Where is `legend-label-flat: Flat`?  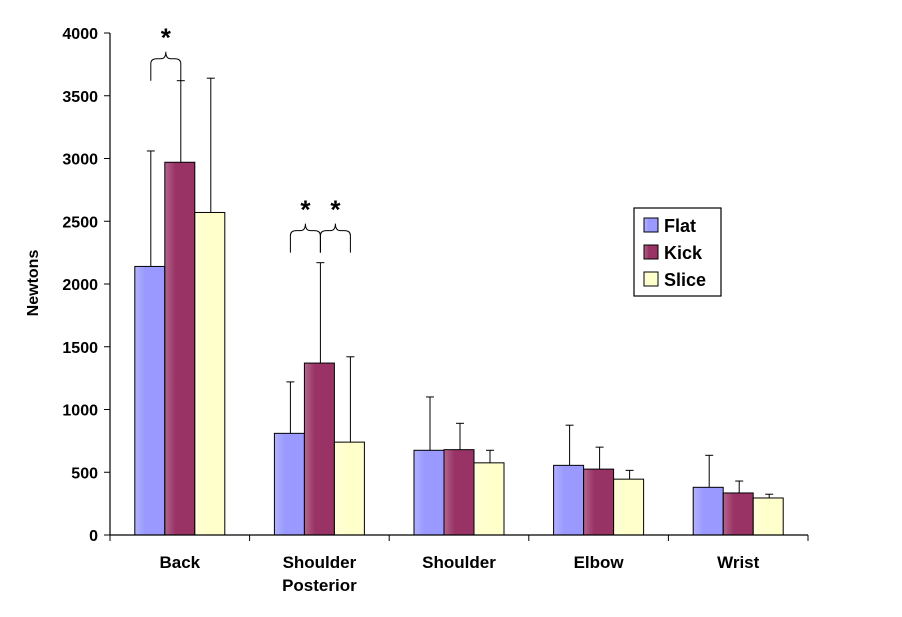 legend-label-flat: Flat is located at coordinates (680, 226).